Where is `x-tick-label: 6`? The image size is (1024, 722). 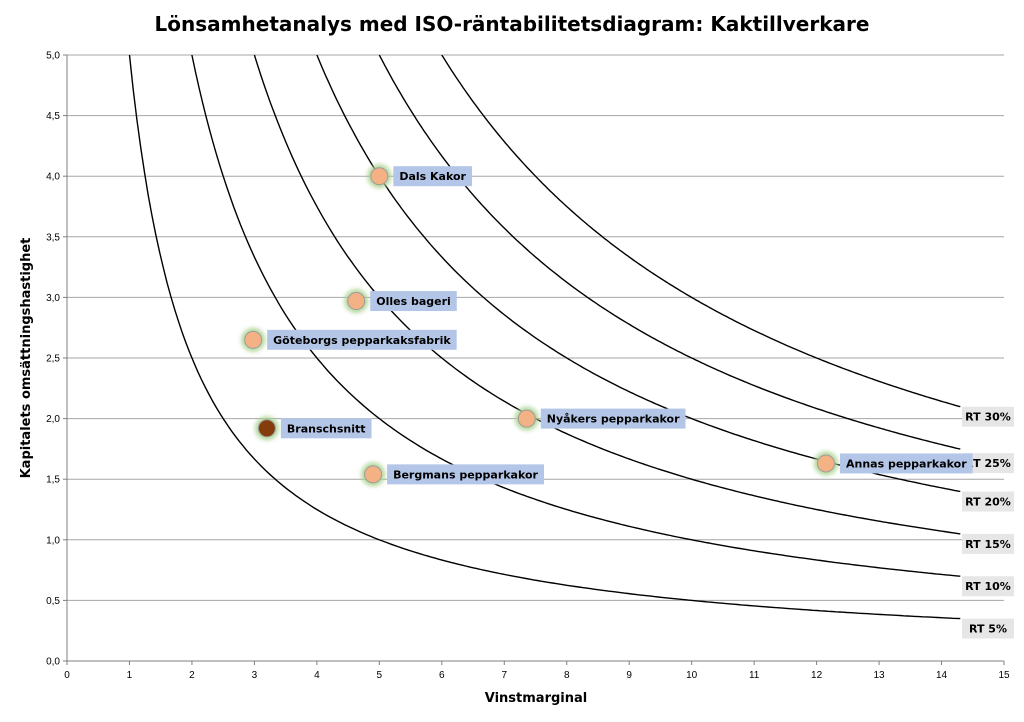 x-tick-label: 6 is located at coordinates (442, 675).